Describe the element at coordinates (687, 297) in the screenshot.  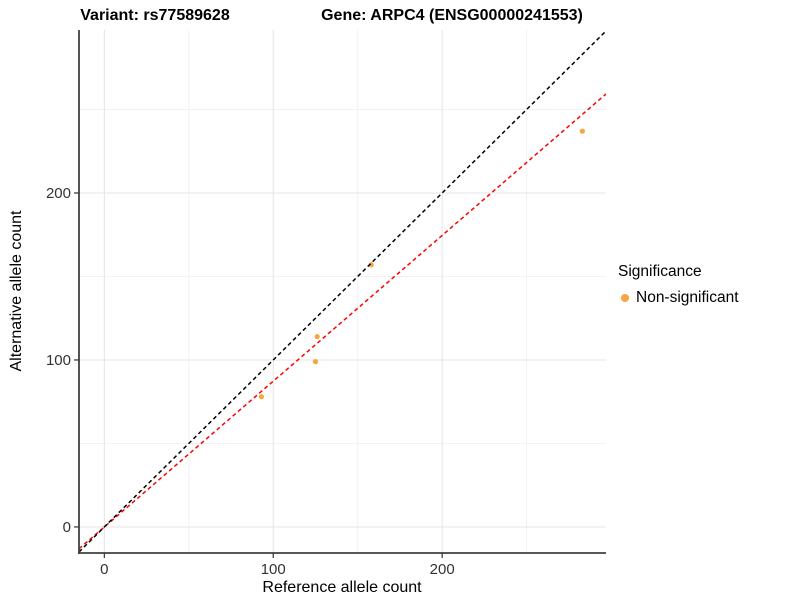
I see `legend-item-label: Non-significant` at that location.